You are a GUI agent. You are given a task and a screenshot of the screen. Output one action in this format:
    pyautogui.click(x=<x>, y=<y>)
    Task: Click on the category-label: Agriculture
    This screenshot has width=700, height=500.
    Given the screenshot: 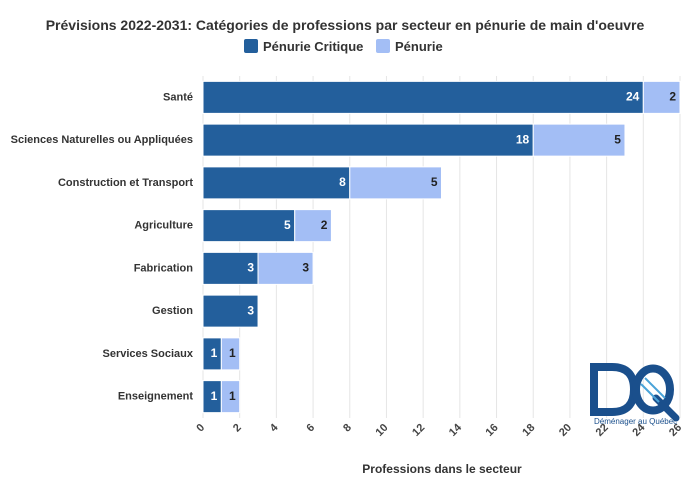 What is the action you would take?
    pyautogui.click(x=163, y=226)
    